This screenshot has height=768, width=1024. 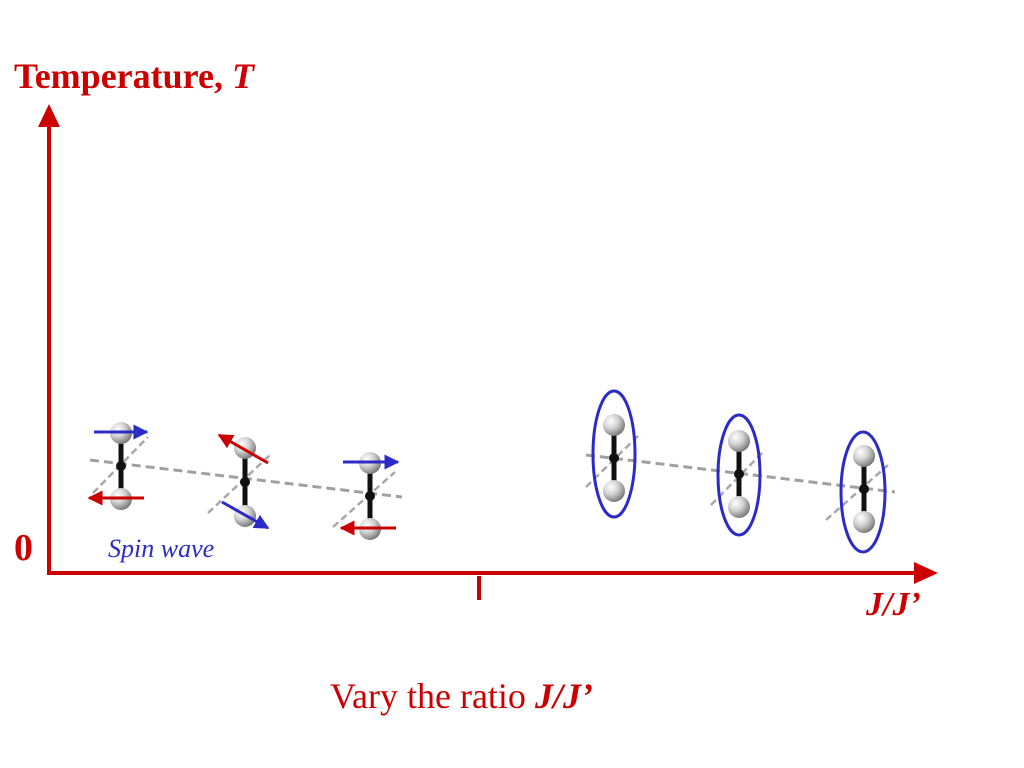 I want to click on spin-wave-dimers, so click(x=245, y=481).